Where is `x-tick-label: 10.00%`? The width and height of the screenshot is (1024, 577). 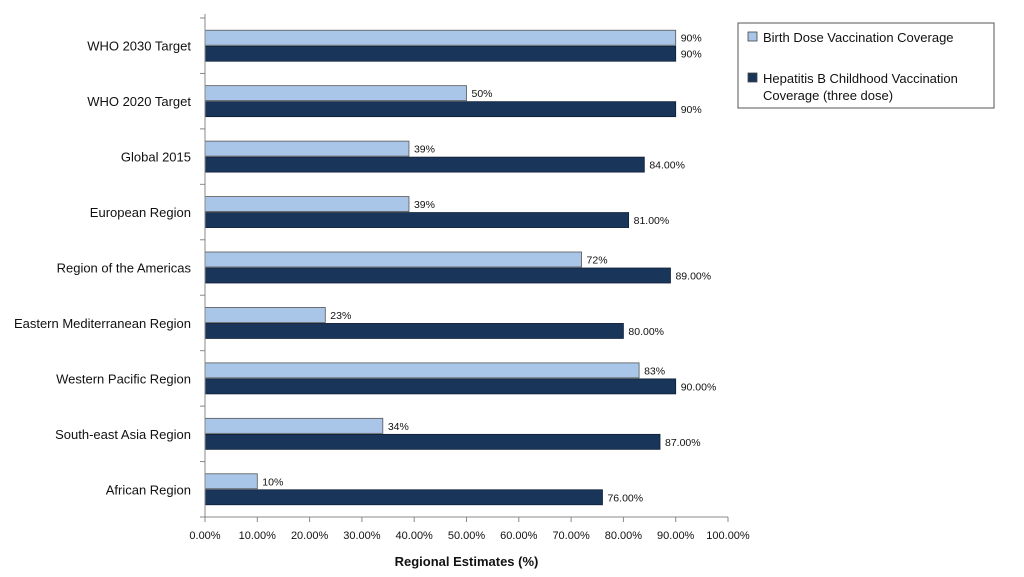 x-tick-label: 10.00% is located at coordinates (258, 536).